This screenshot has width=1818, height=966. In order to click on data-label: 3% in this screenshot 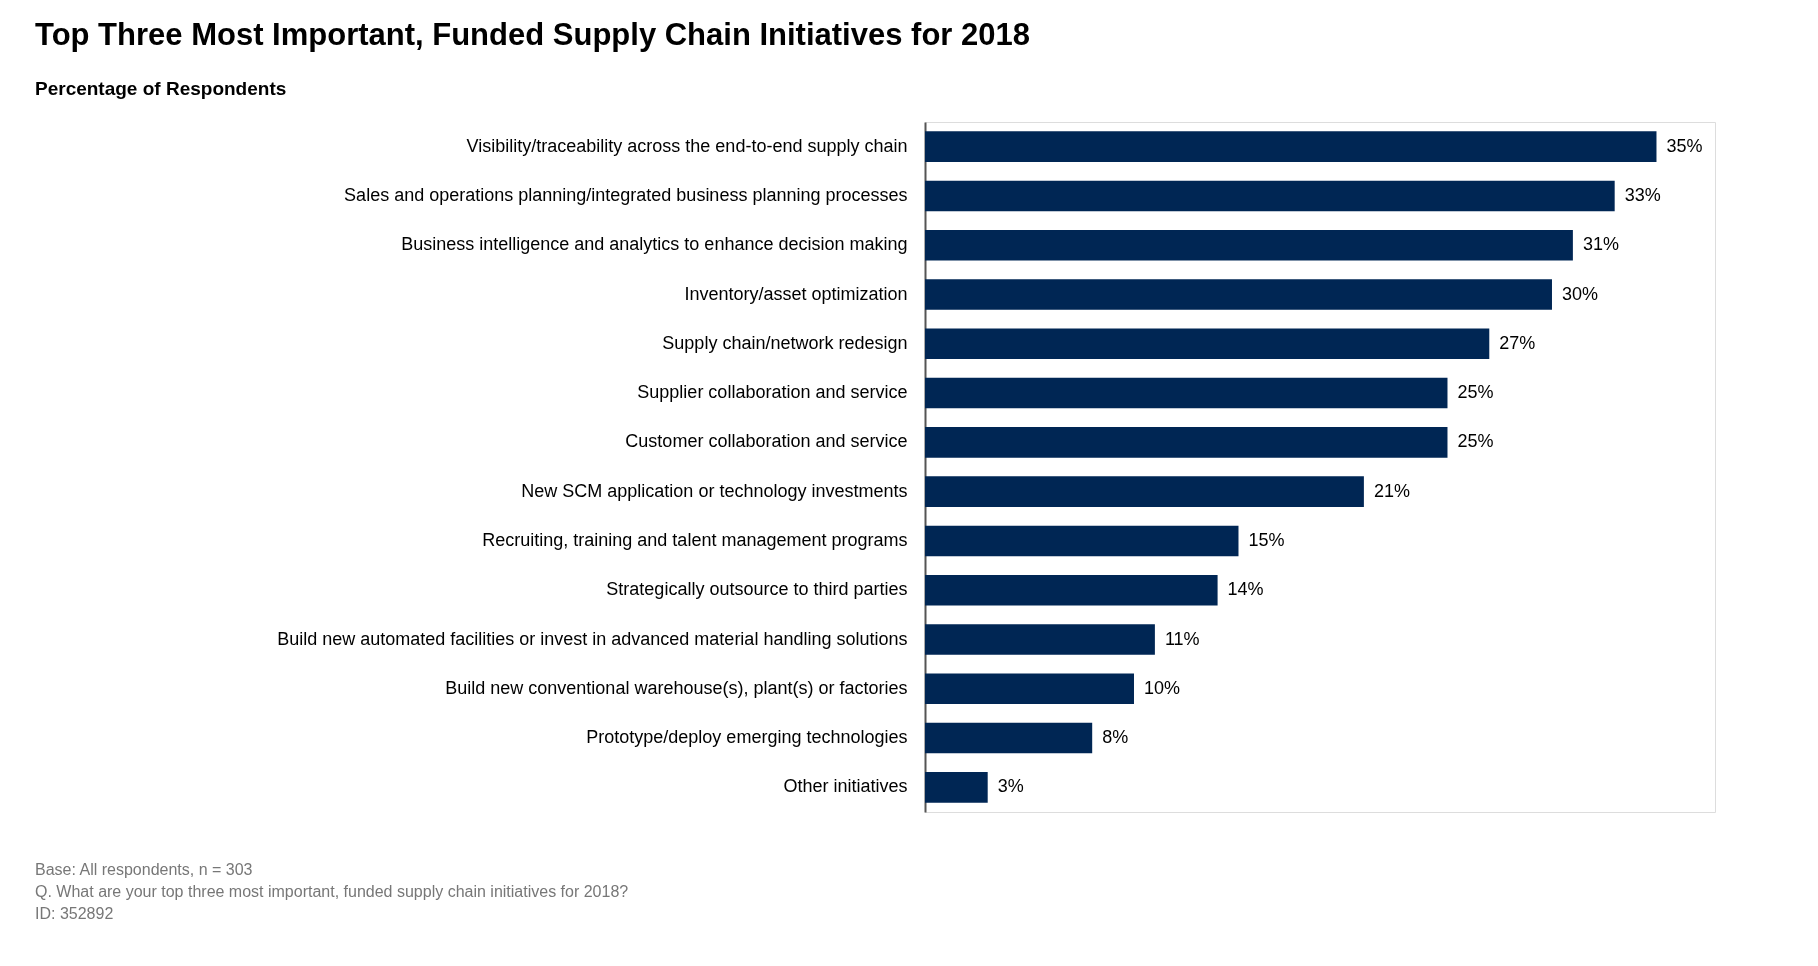, I will do `click(1010, 786)`.